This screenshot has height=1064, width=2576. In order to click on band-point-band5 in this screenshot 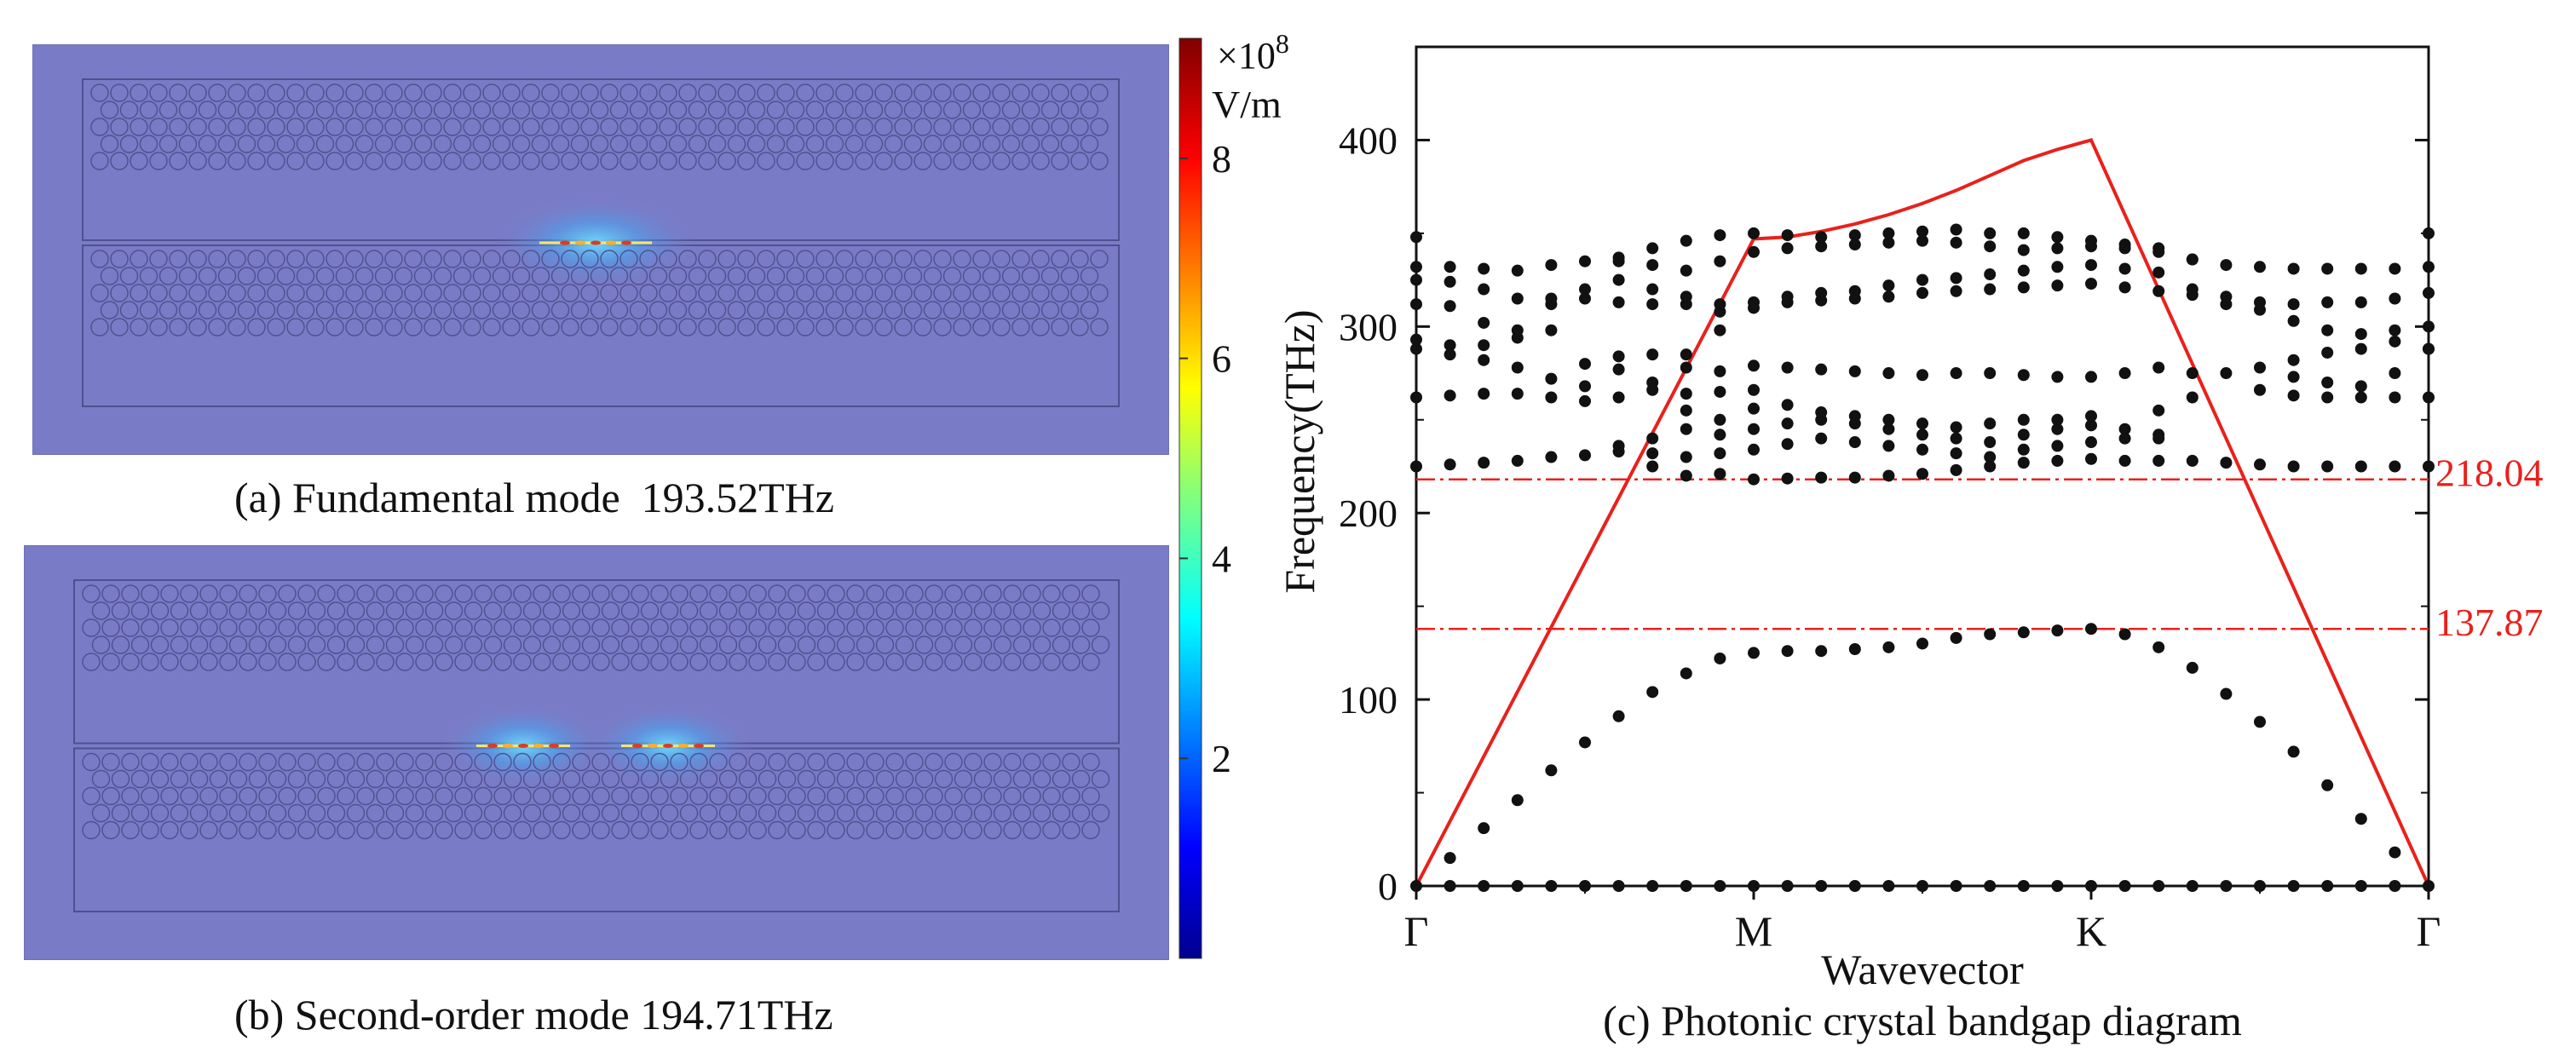, I will do `click(1922, 434)`.